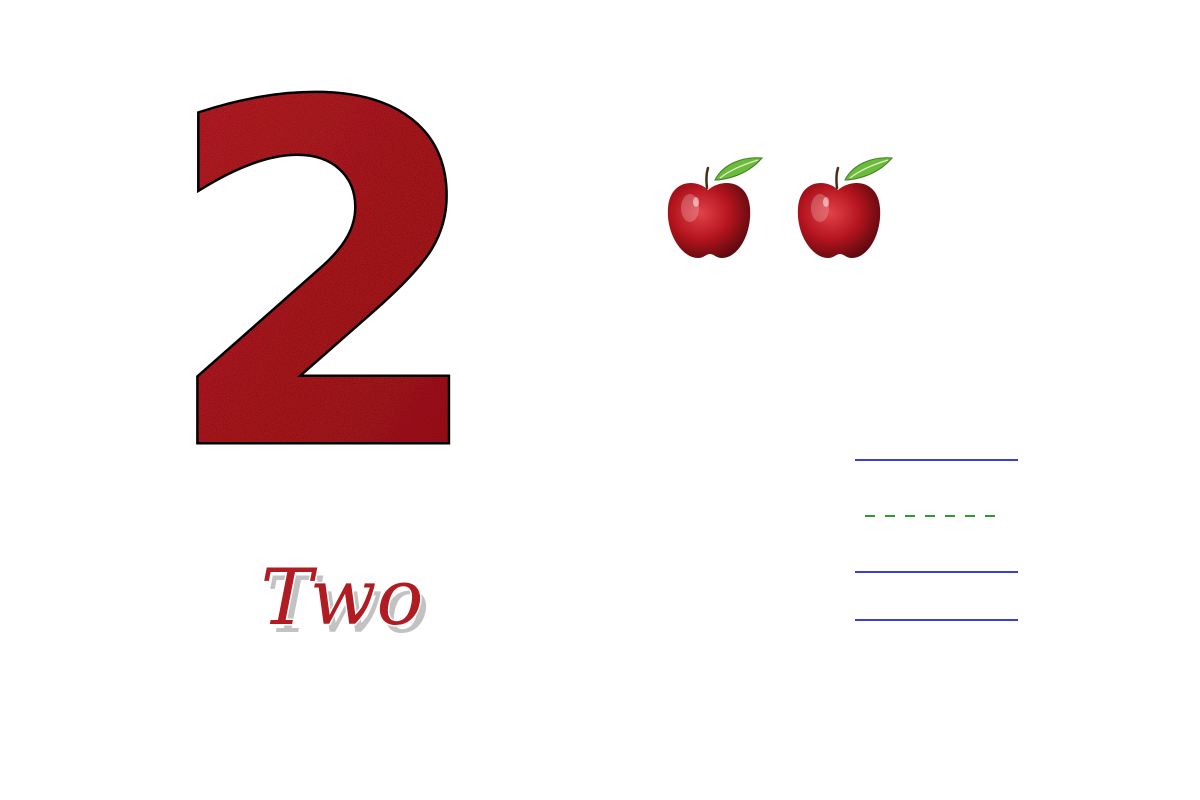 Image resolution: width=1200 pixels, height=800 pixels. Describe the element at coordinates (348, 606) in the screenshot. I see `number-word-shadow: Two` at that location.